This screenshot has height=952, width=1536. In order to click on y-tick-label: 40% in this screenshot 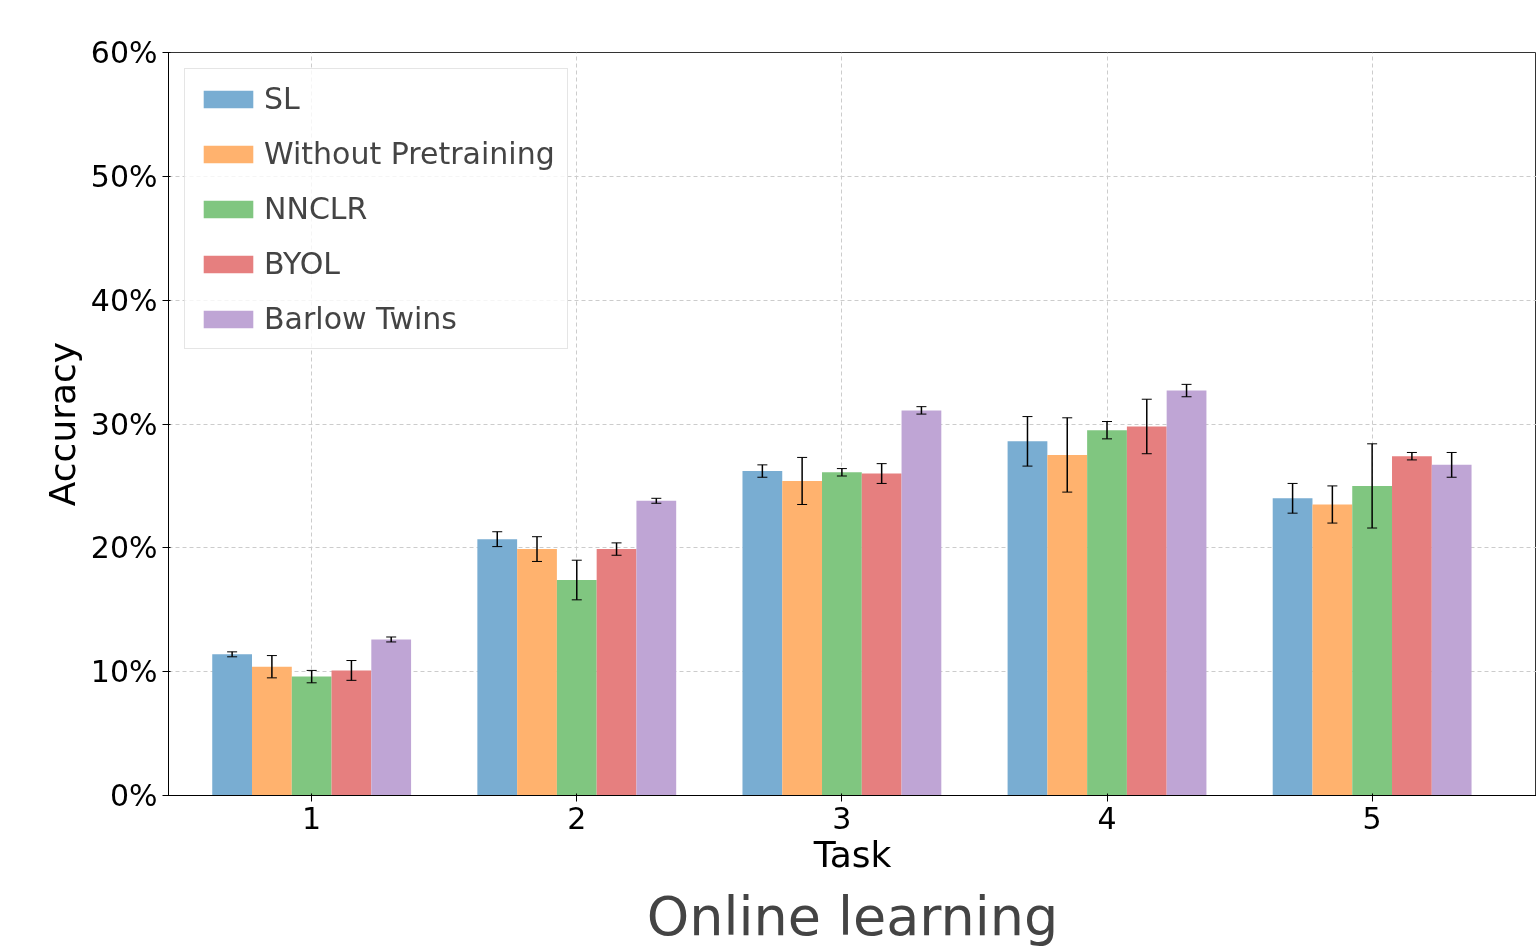, I will do `click(124, 300)`.